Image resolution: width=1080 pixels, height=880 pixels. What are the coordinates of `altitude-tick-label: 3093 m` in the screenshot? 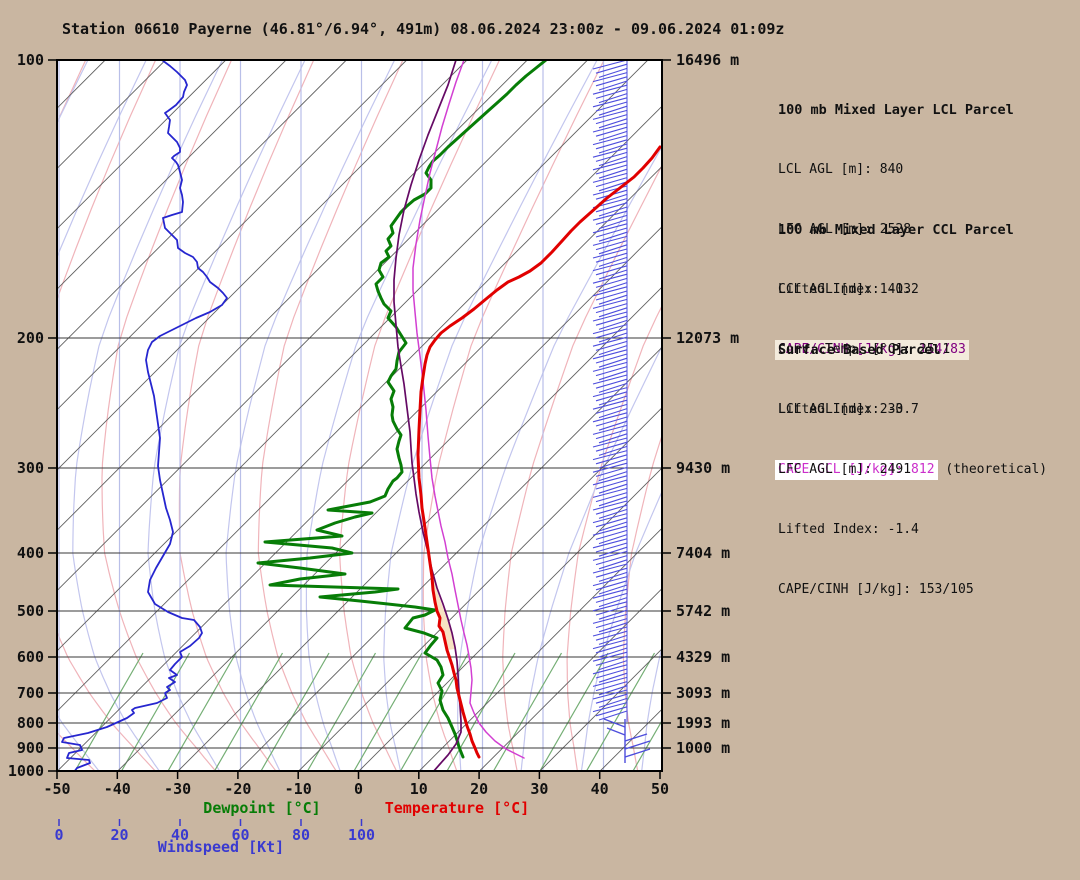 It's located at (703, 693).